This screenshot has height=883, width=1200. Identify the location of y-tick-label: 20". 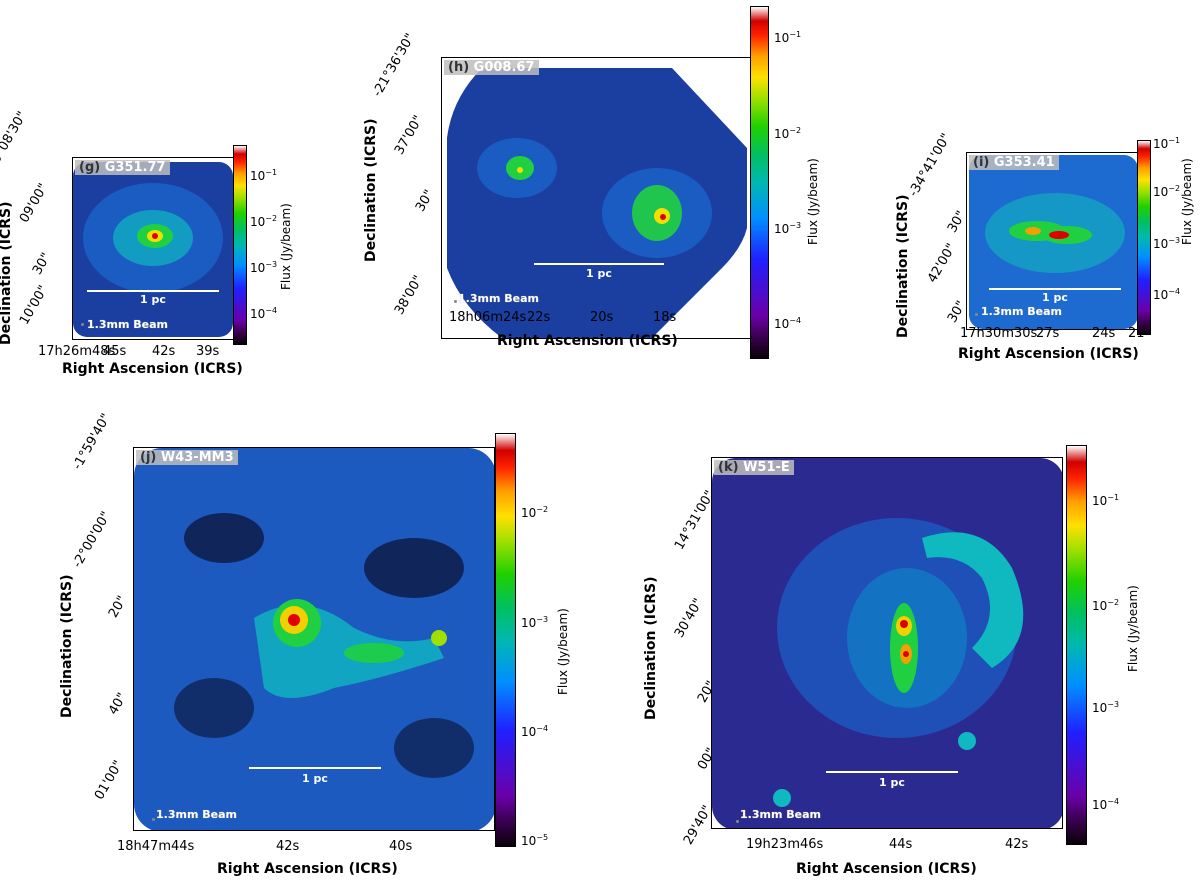
(118, 607).